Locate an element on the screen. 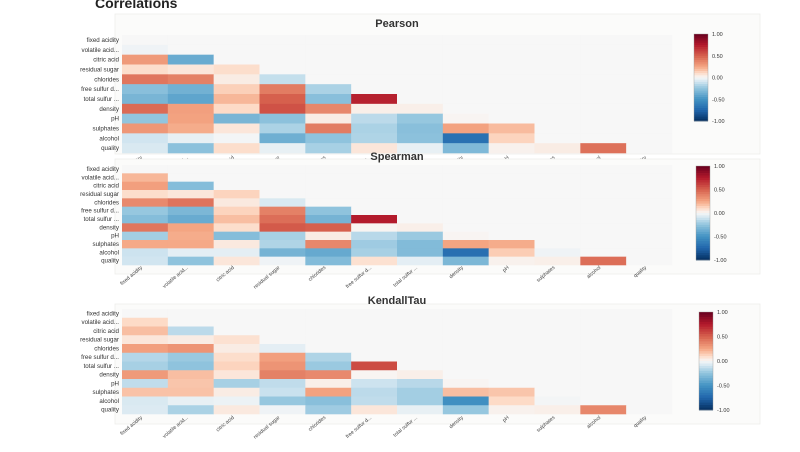 The image size is (800, 452). y-tick-label: pH is located at coordinates (115, 236).